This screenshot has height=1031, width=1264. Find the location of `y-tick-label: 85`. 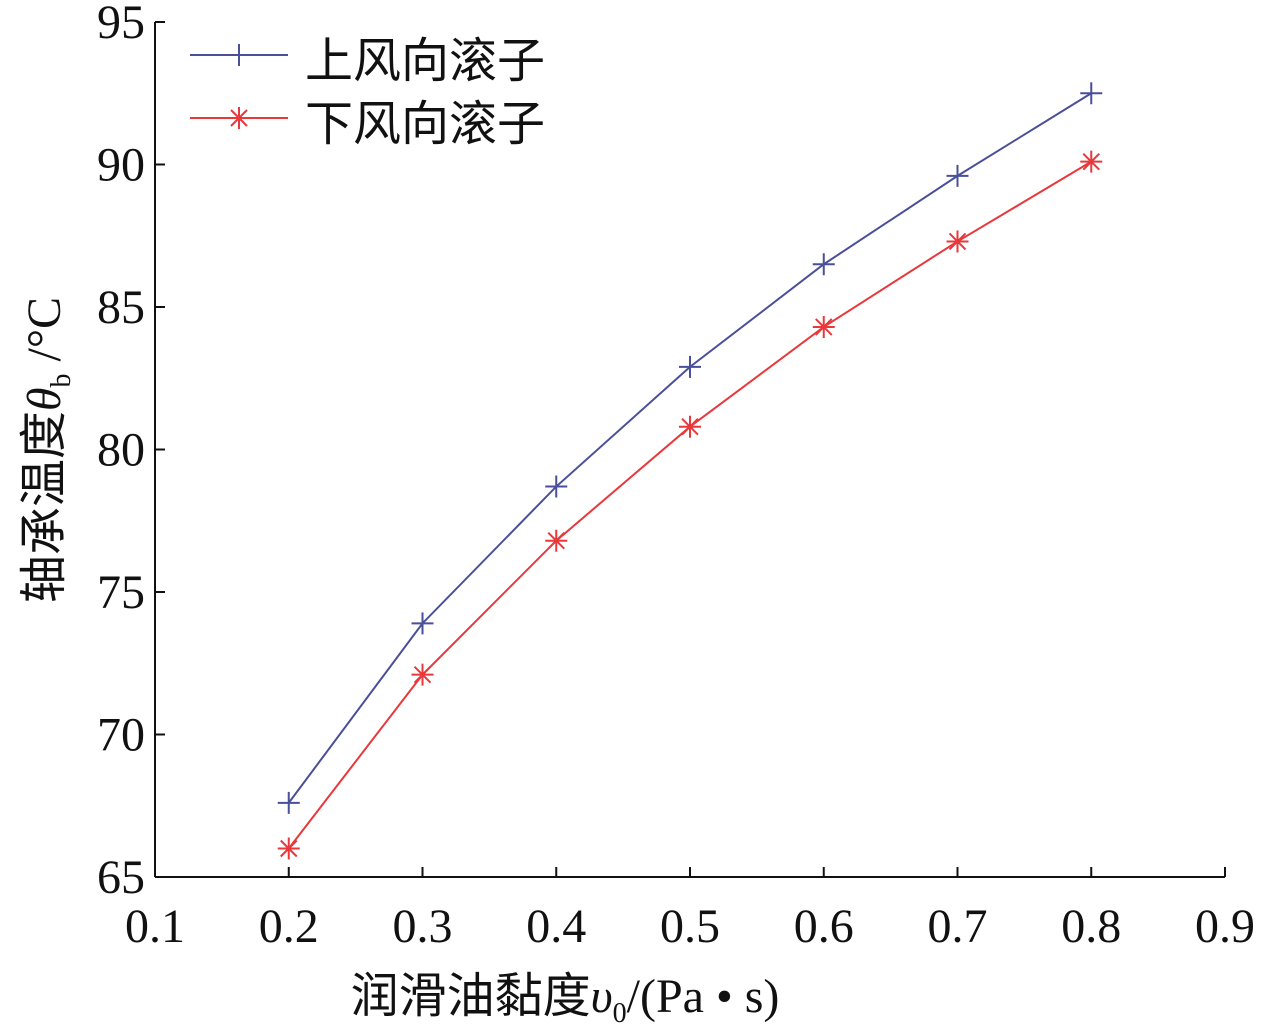

y-tick-label: 85 is located at coordinates (121, 307).